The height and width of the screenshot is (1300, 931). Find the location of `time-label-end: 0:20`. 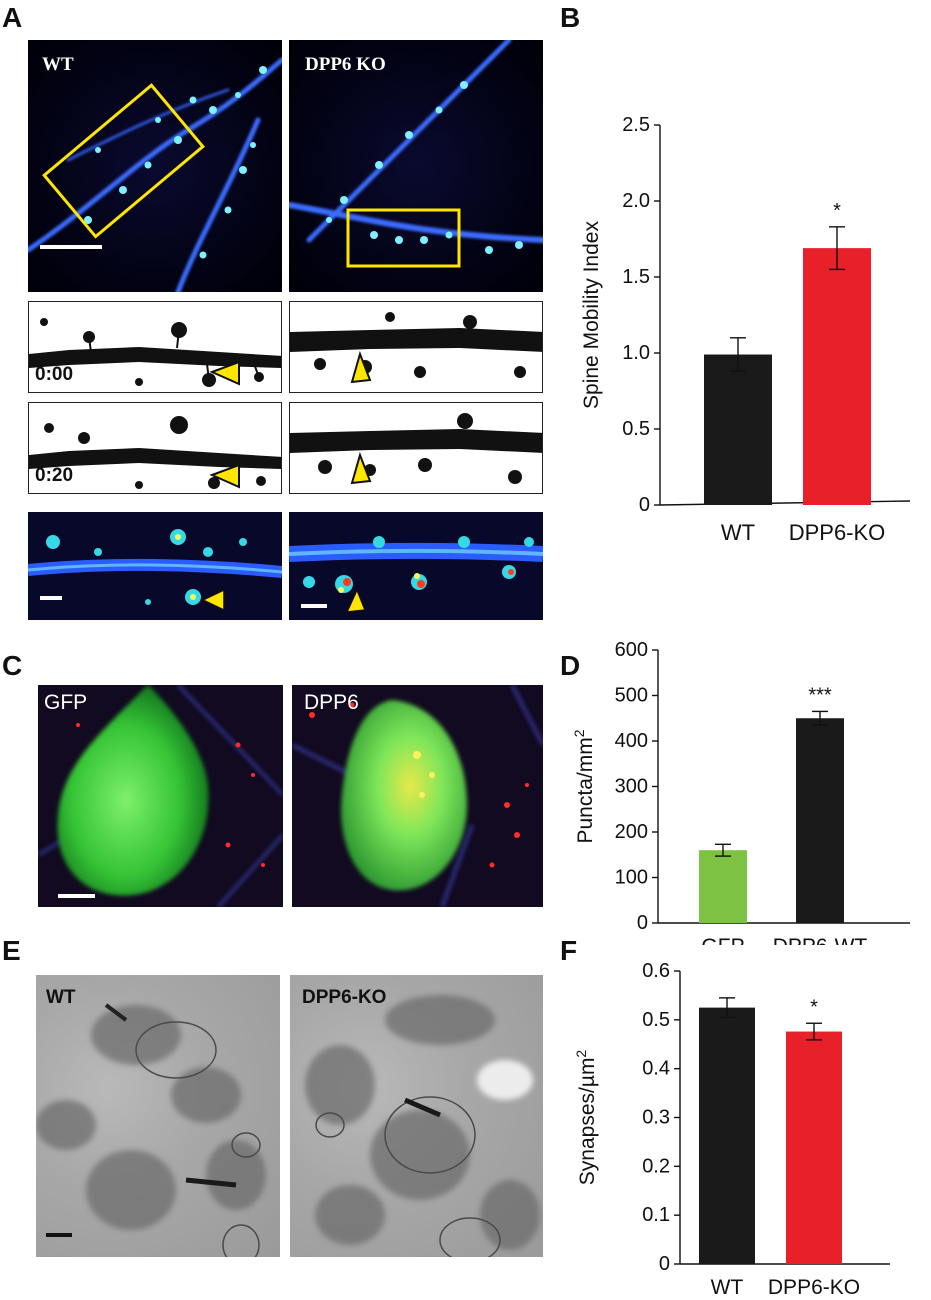

time-label-end: 0:20 is located at coordinates (54, 475).